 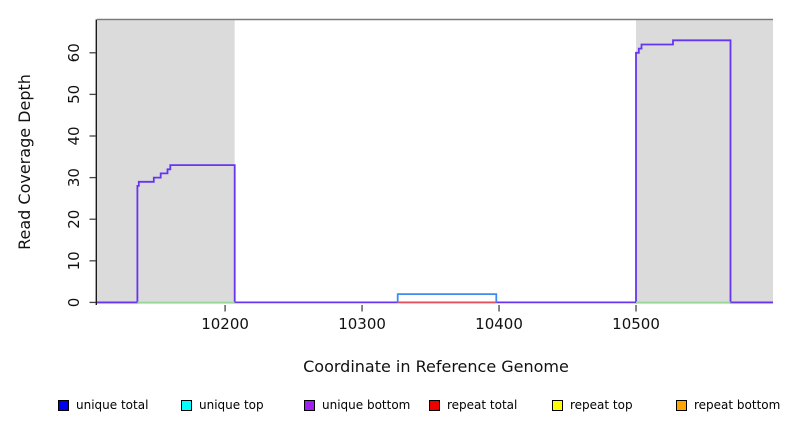 What do you see at coordinates (74, 52) in the screenshot?
I see `y-tick-label: 60` at bounding box center [74, 52].